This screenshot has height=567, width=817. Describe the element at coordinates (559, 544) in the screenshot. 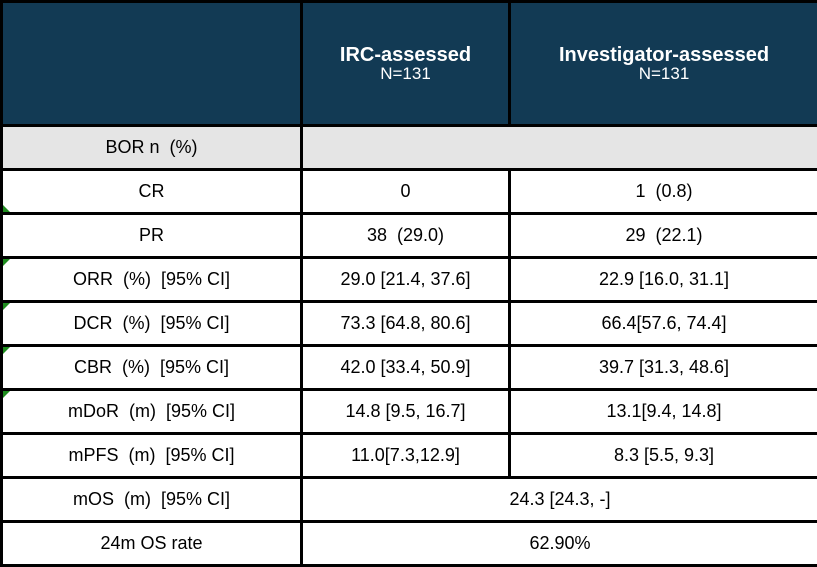

I see `cell-24m-os-merged: 62.90%` at that location.